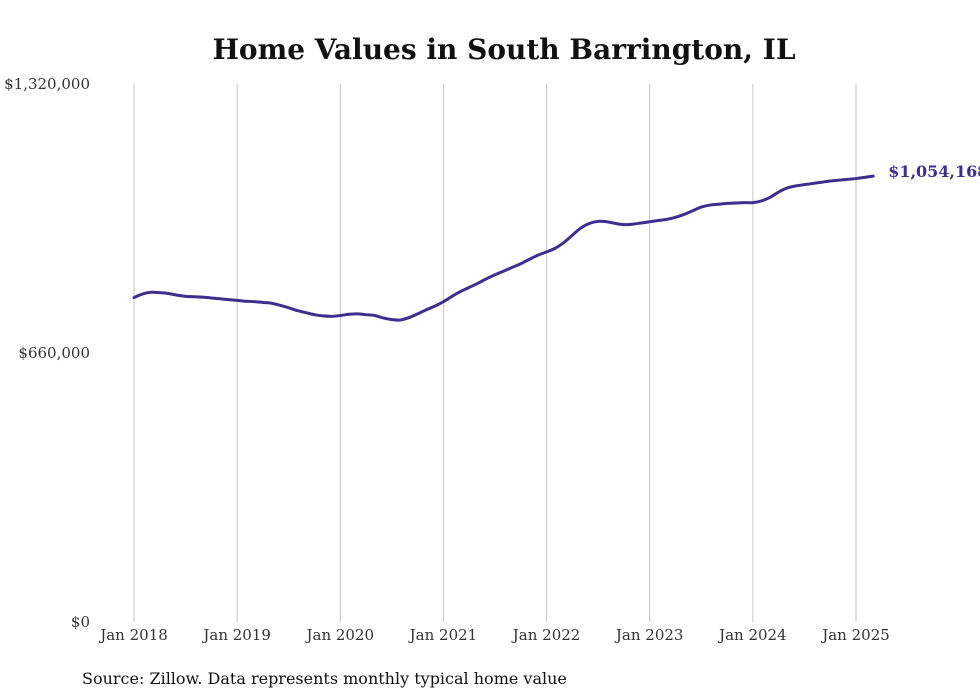  I want to click on chart-title: Home Values in South Barrington, IL, so click(503, 49).